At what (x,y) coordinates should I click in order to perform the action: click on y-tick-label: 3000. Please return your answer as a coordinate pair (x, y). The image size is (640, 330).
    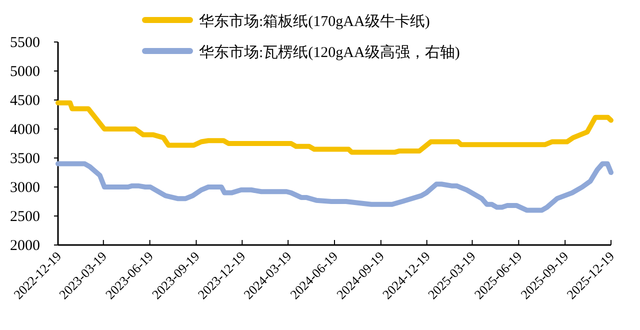
    Looking at the image, I should click on (25, 188).